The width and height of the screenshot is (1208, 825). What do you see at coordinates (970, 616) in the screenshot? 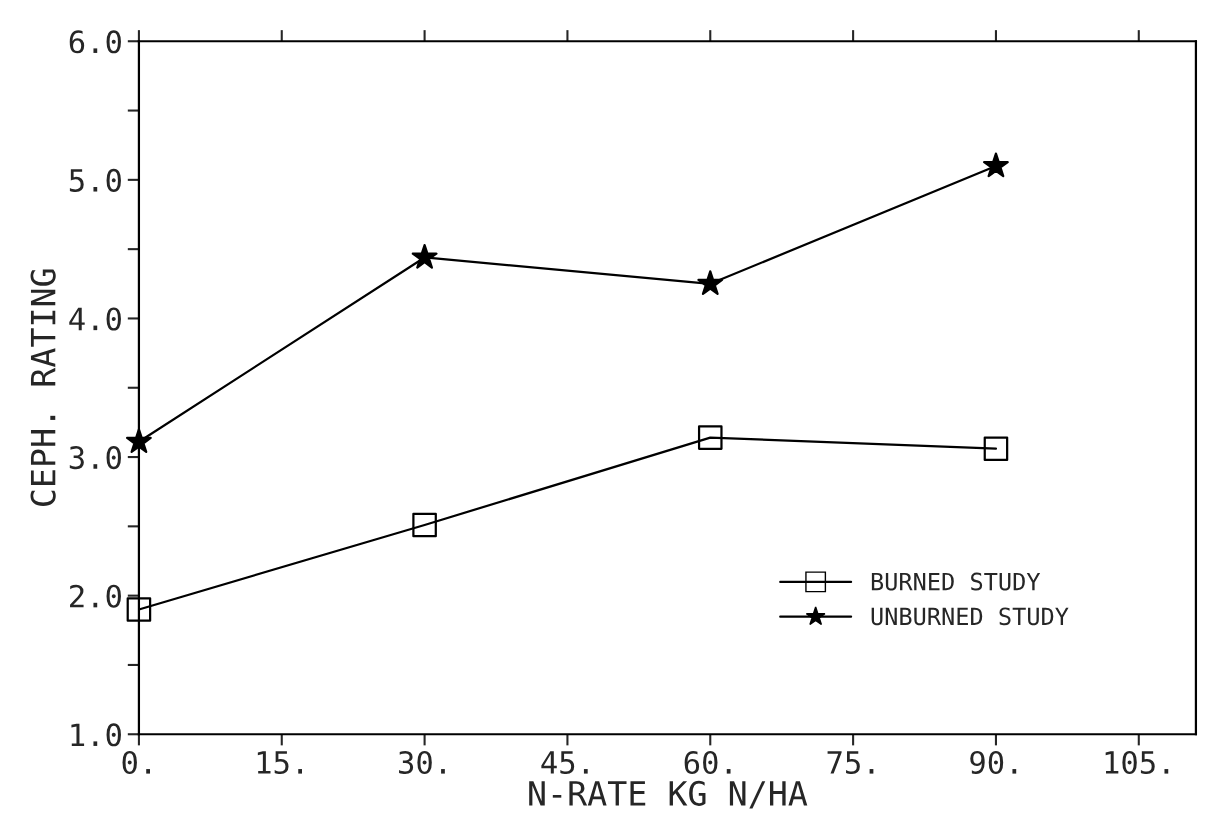
I see `legend-label: UNBURNED STUDY` at bounding box center [970, 616].